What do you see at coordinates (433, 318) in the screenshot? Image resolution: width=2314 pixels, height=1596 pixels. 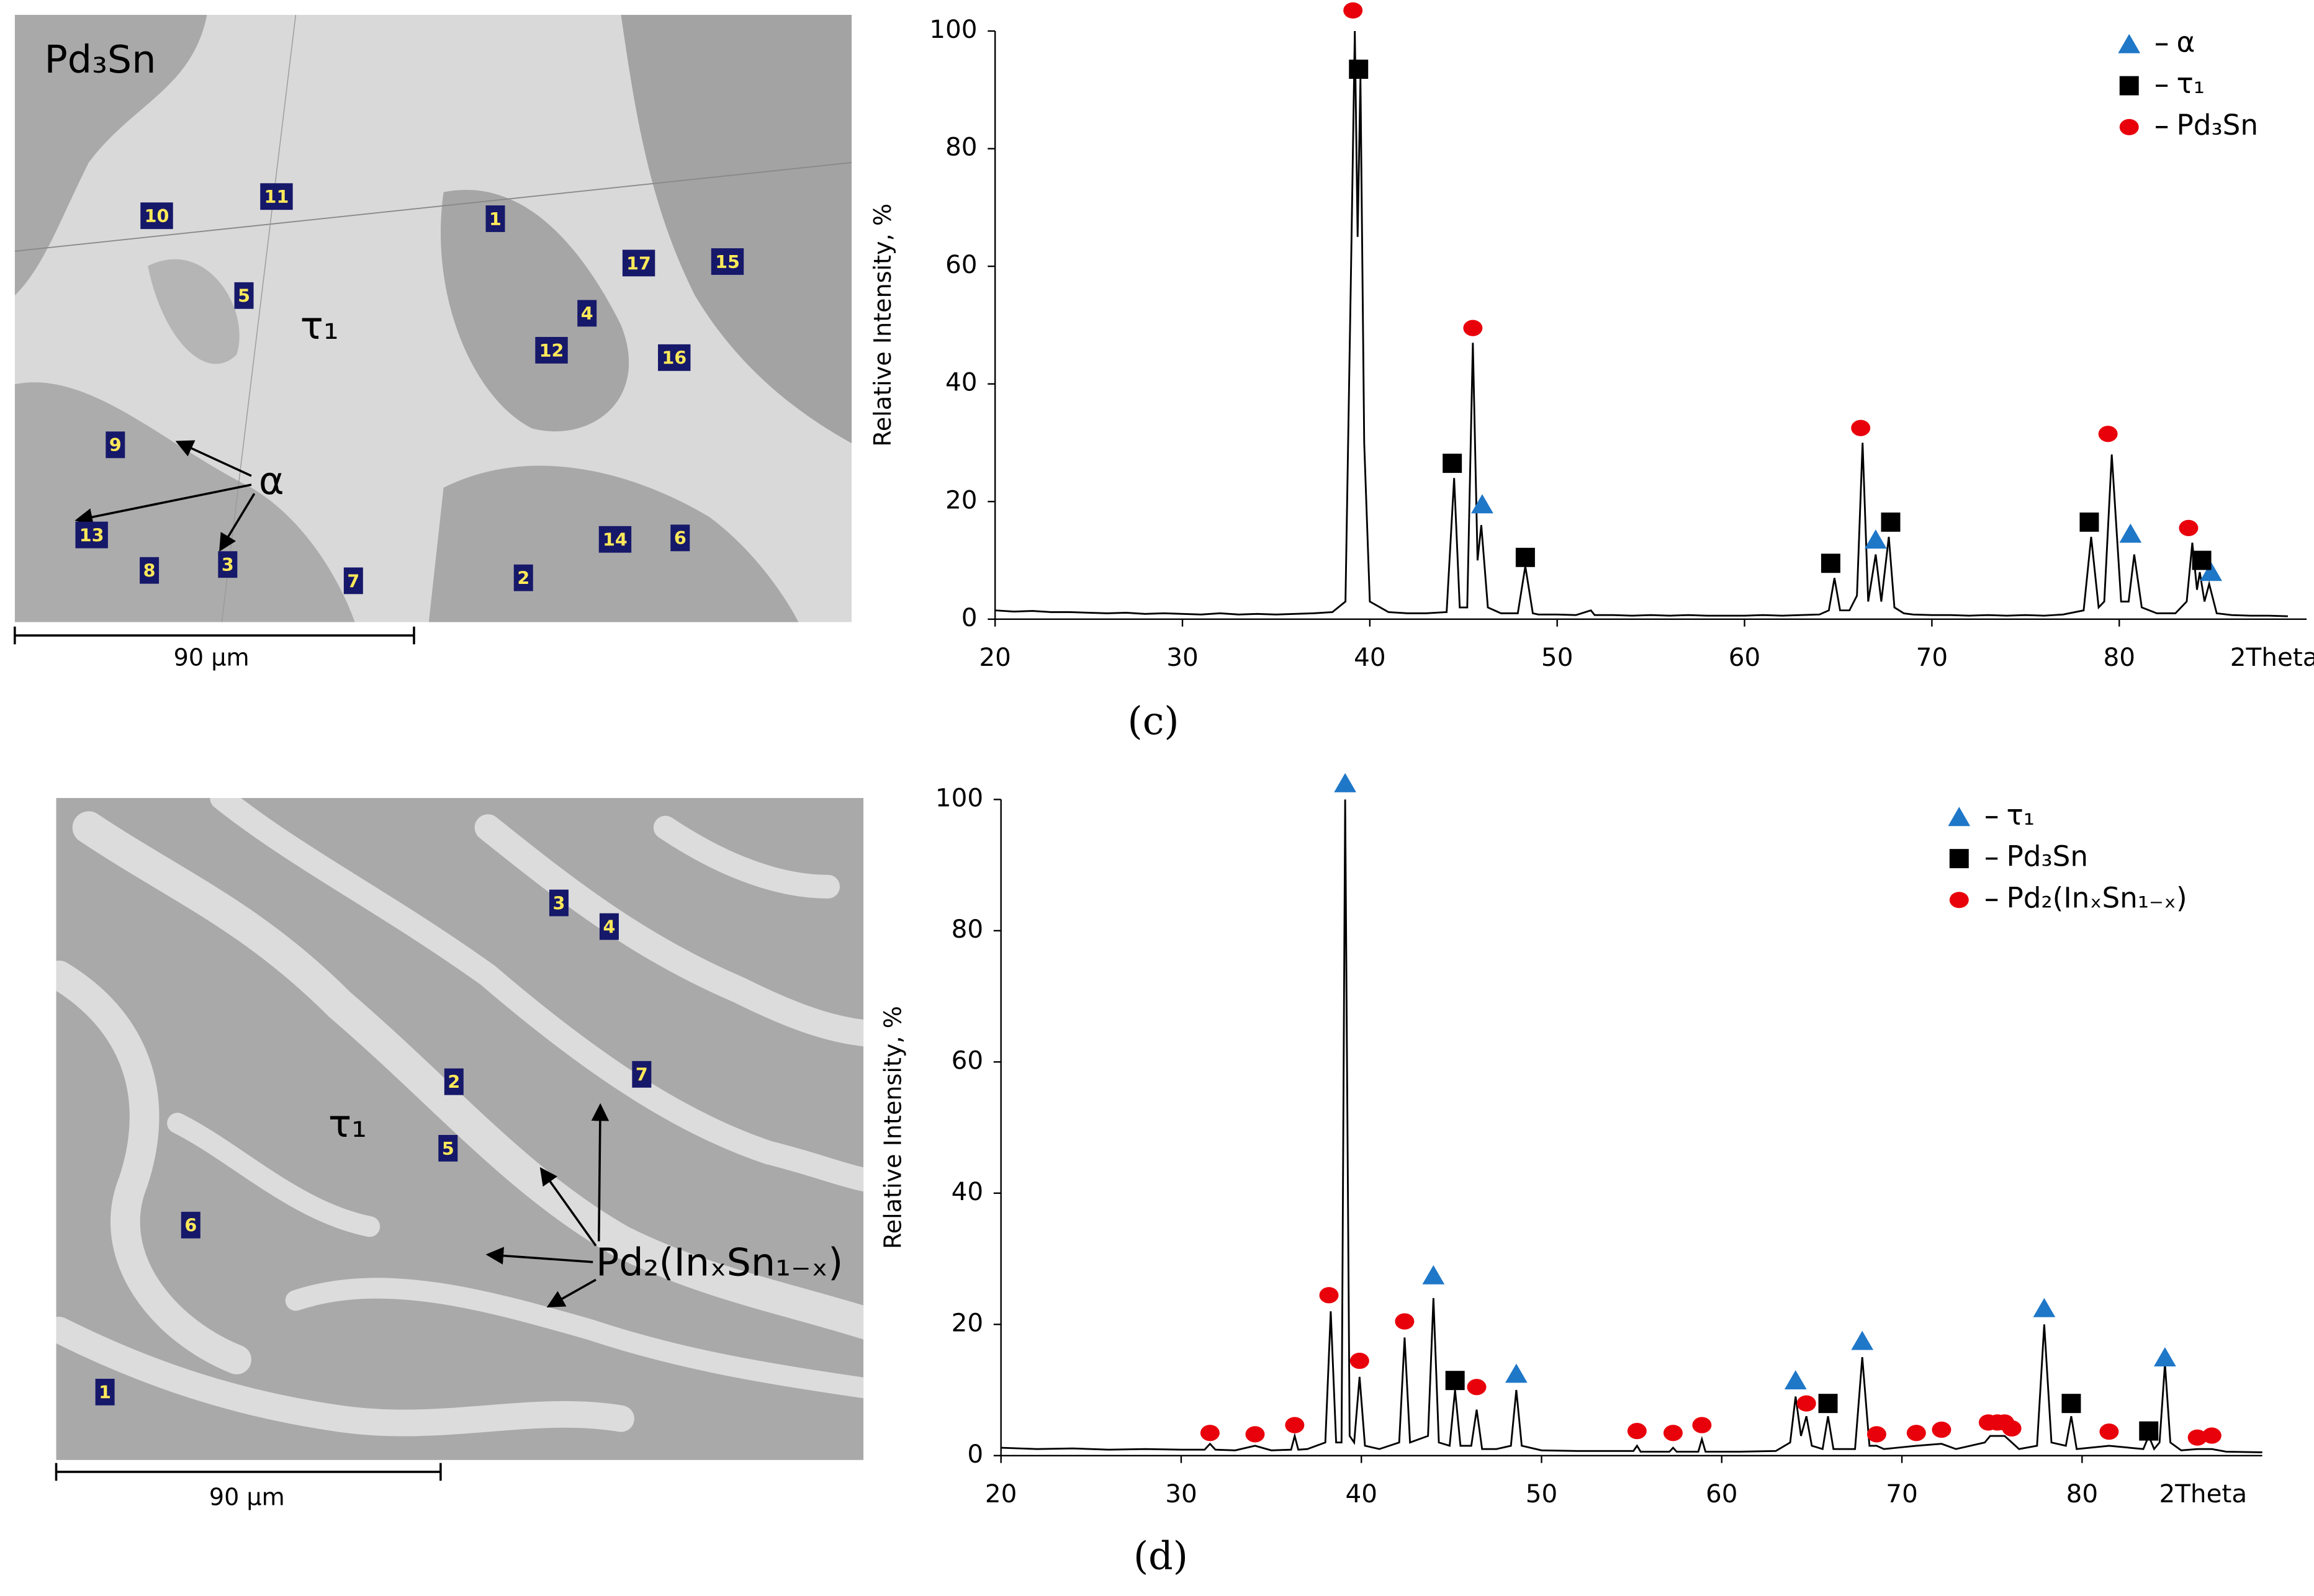 I see `micrograph-c` at bounding box center [433, 318].